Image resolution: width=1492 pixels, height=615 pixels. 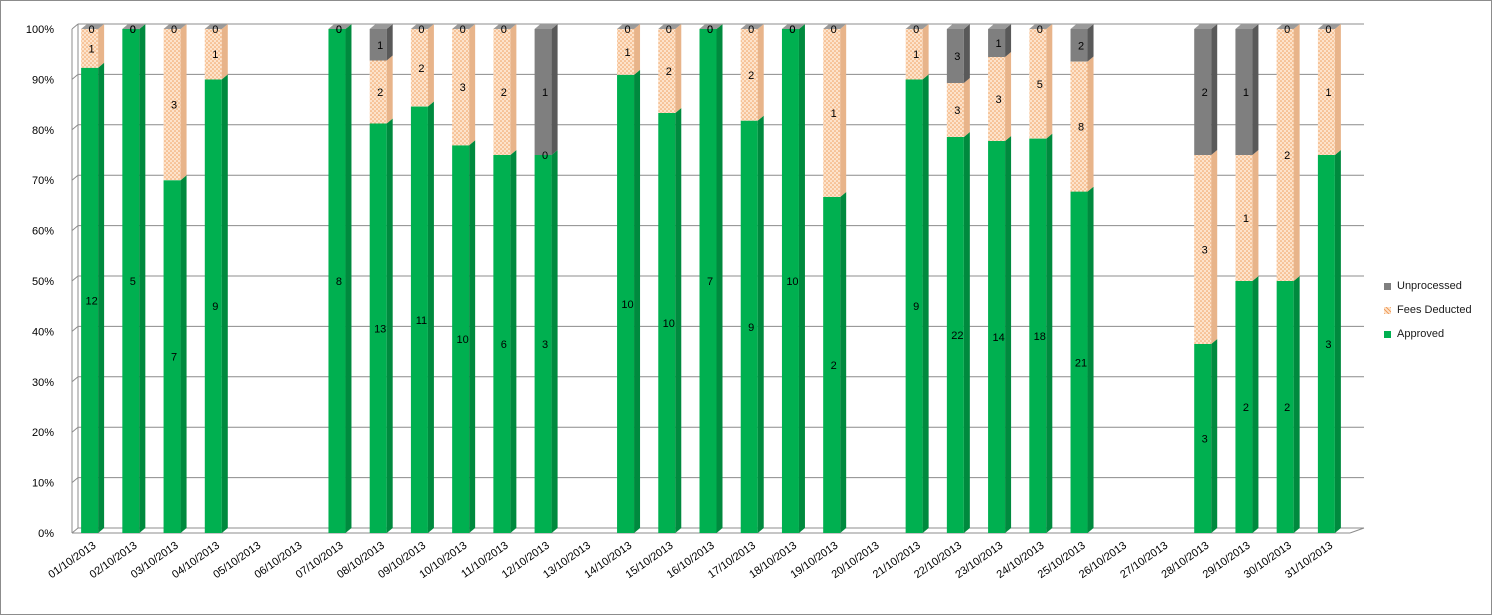 I want to click on data-label: 14, so click(x=998, y=338).